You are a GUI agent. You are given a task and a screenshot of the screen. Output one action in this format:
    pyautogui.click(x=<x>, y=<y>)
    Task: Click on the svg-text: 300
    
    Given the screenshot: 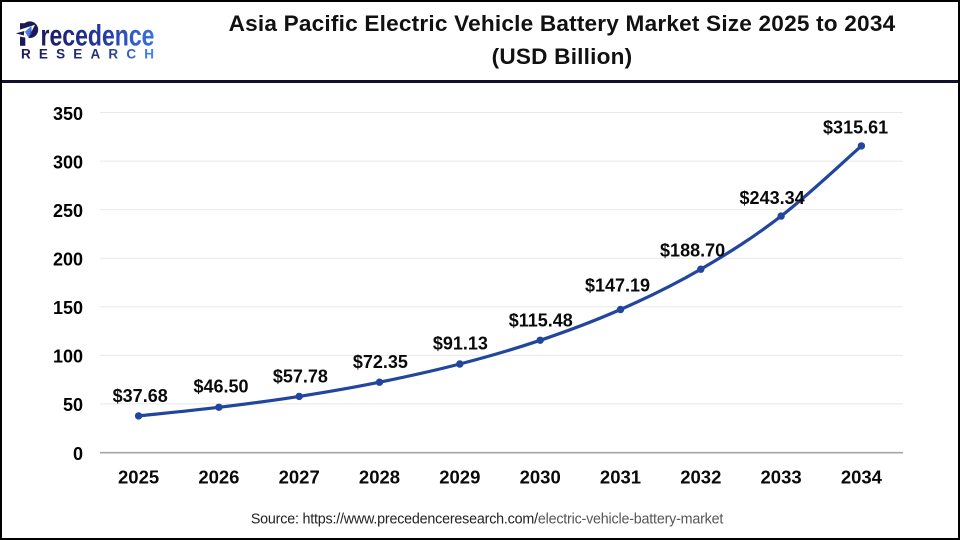 What is the action you would take?
    pyautogui.click(x=68, y=162)
    